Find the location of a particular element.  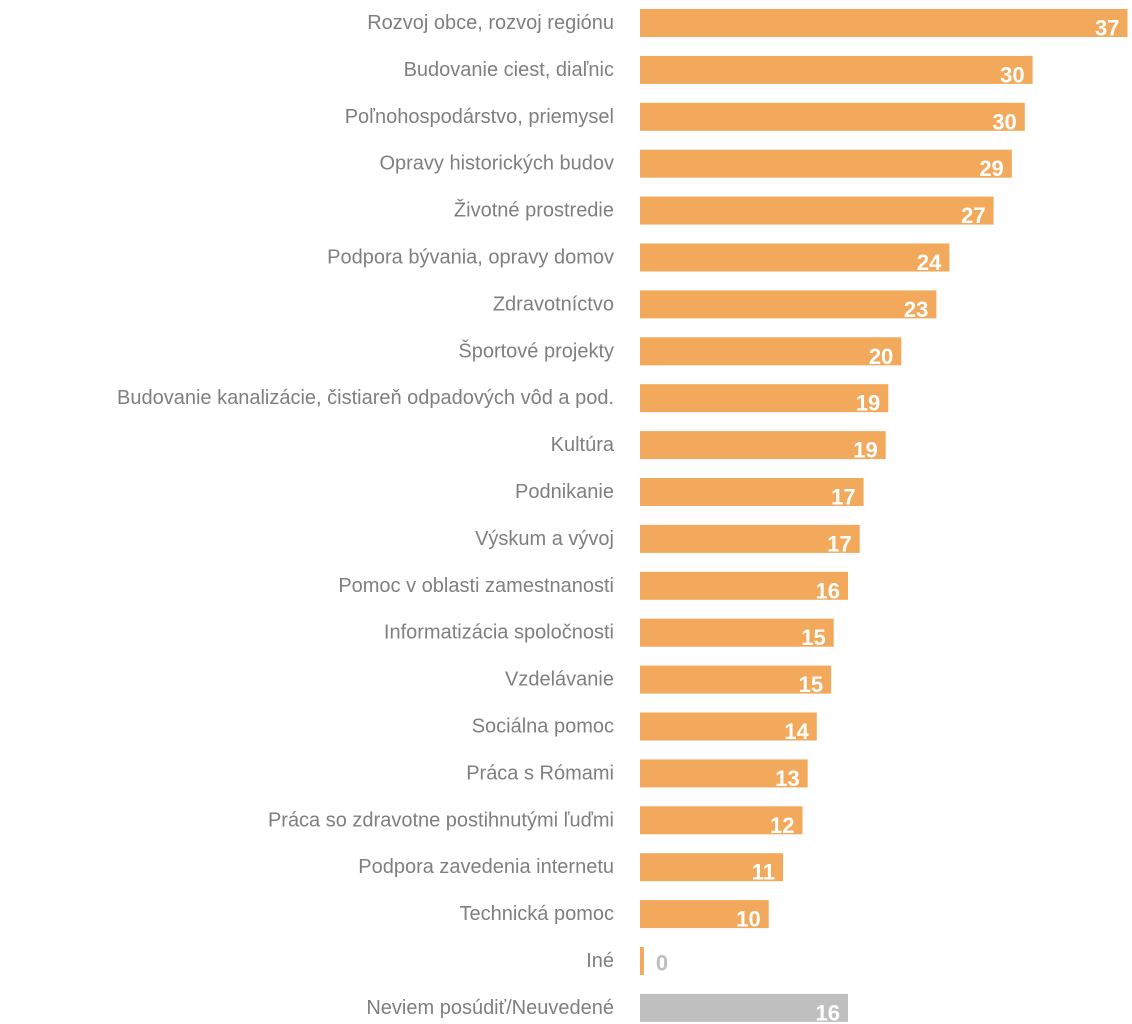

value-label: 20 is located at coordinates (881, 356).